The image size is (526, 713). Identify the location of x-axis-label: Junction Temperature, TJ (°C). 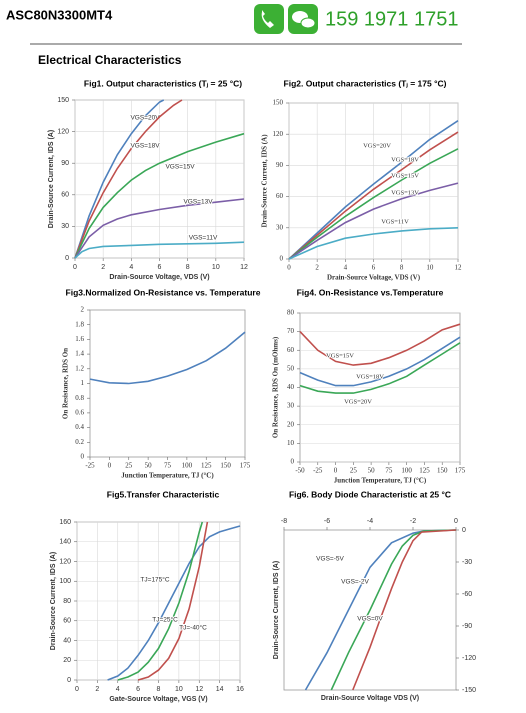
(380, 481).